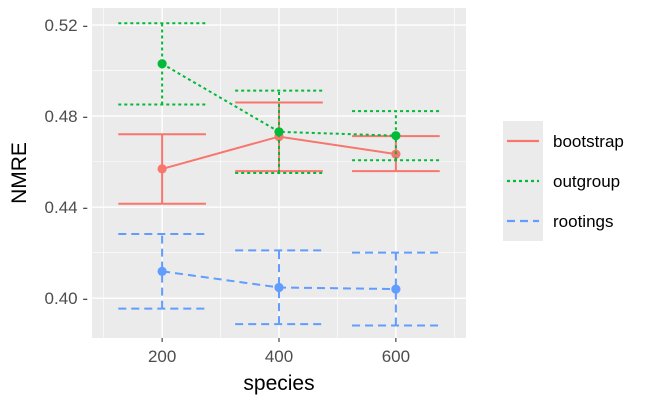 This screenshot has height=402, width=645. I want to click on legend-label-rootings: rootings, so click(583, 221).